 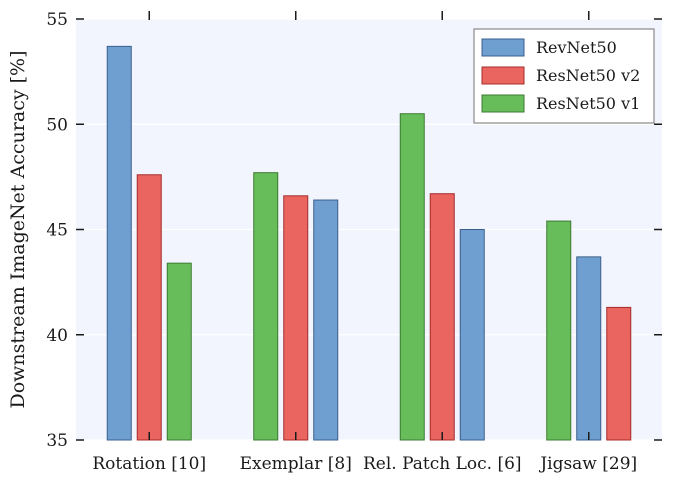 What do you see at coordinates (296, 464) in the screenshot?
I see `x-tick-label: Exemplar [8]` at bounding box center [296, 464].